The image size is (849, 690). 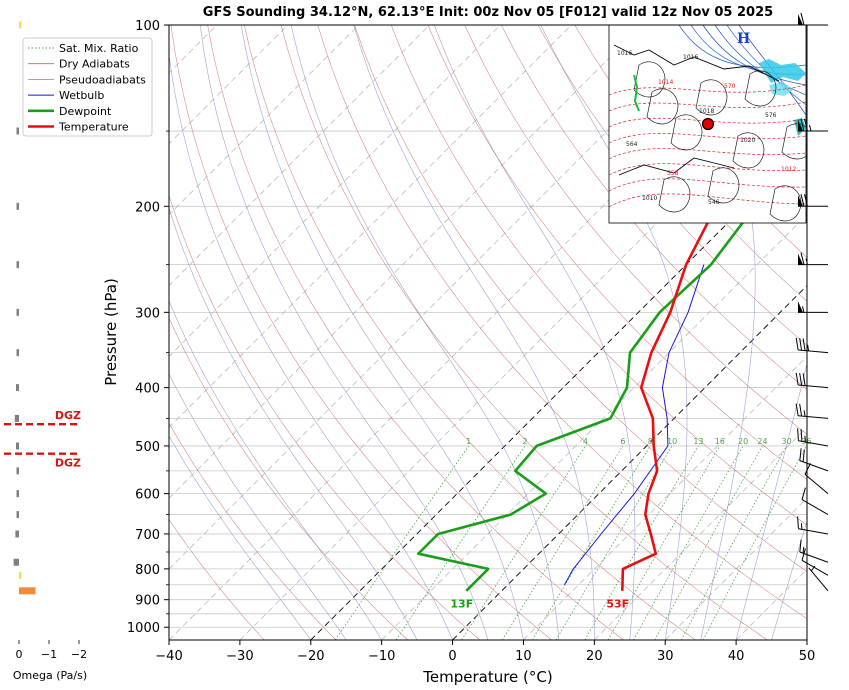 What do you see at coordinates (461, 603) in the screenshot?
I see `surface-value-label: 13F` at bounding box center [461, 603].